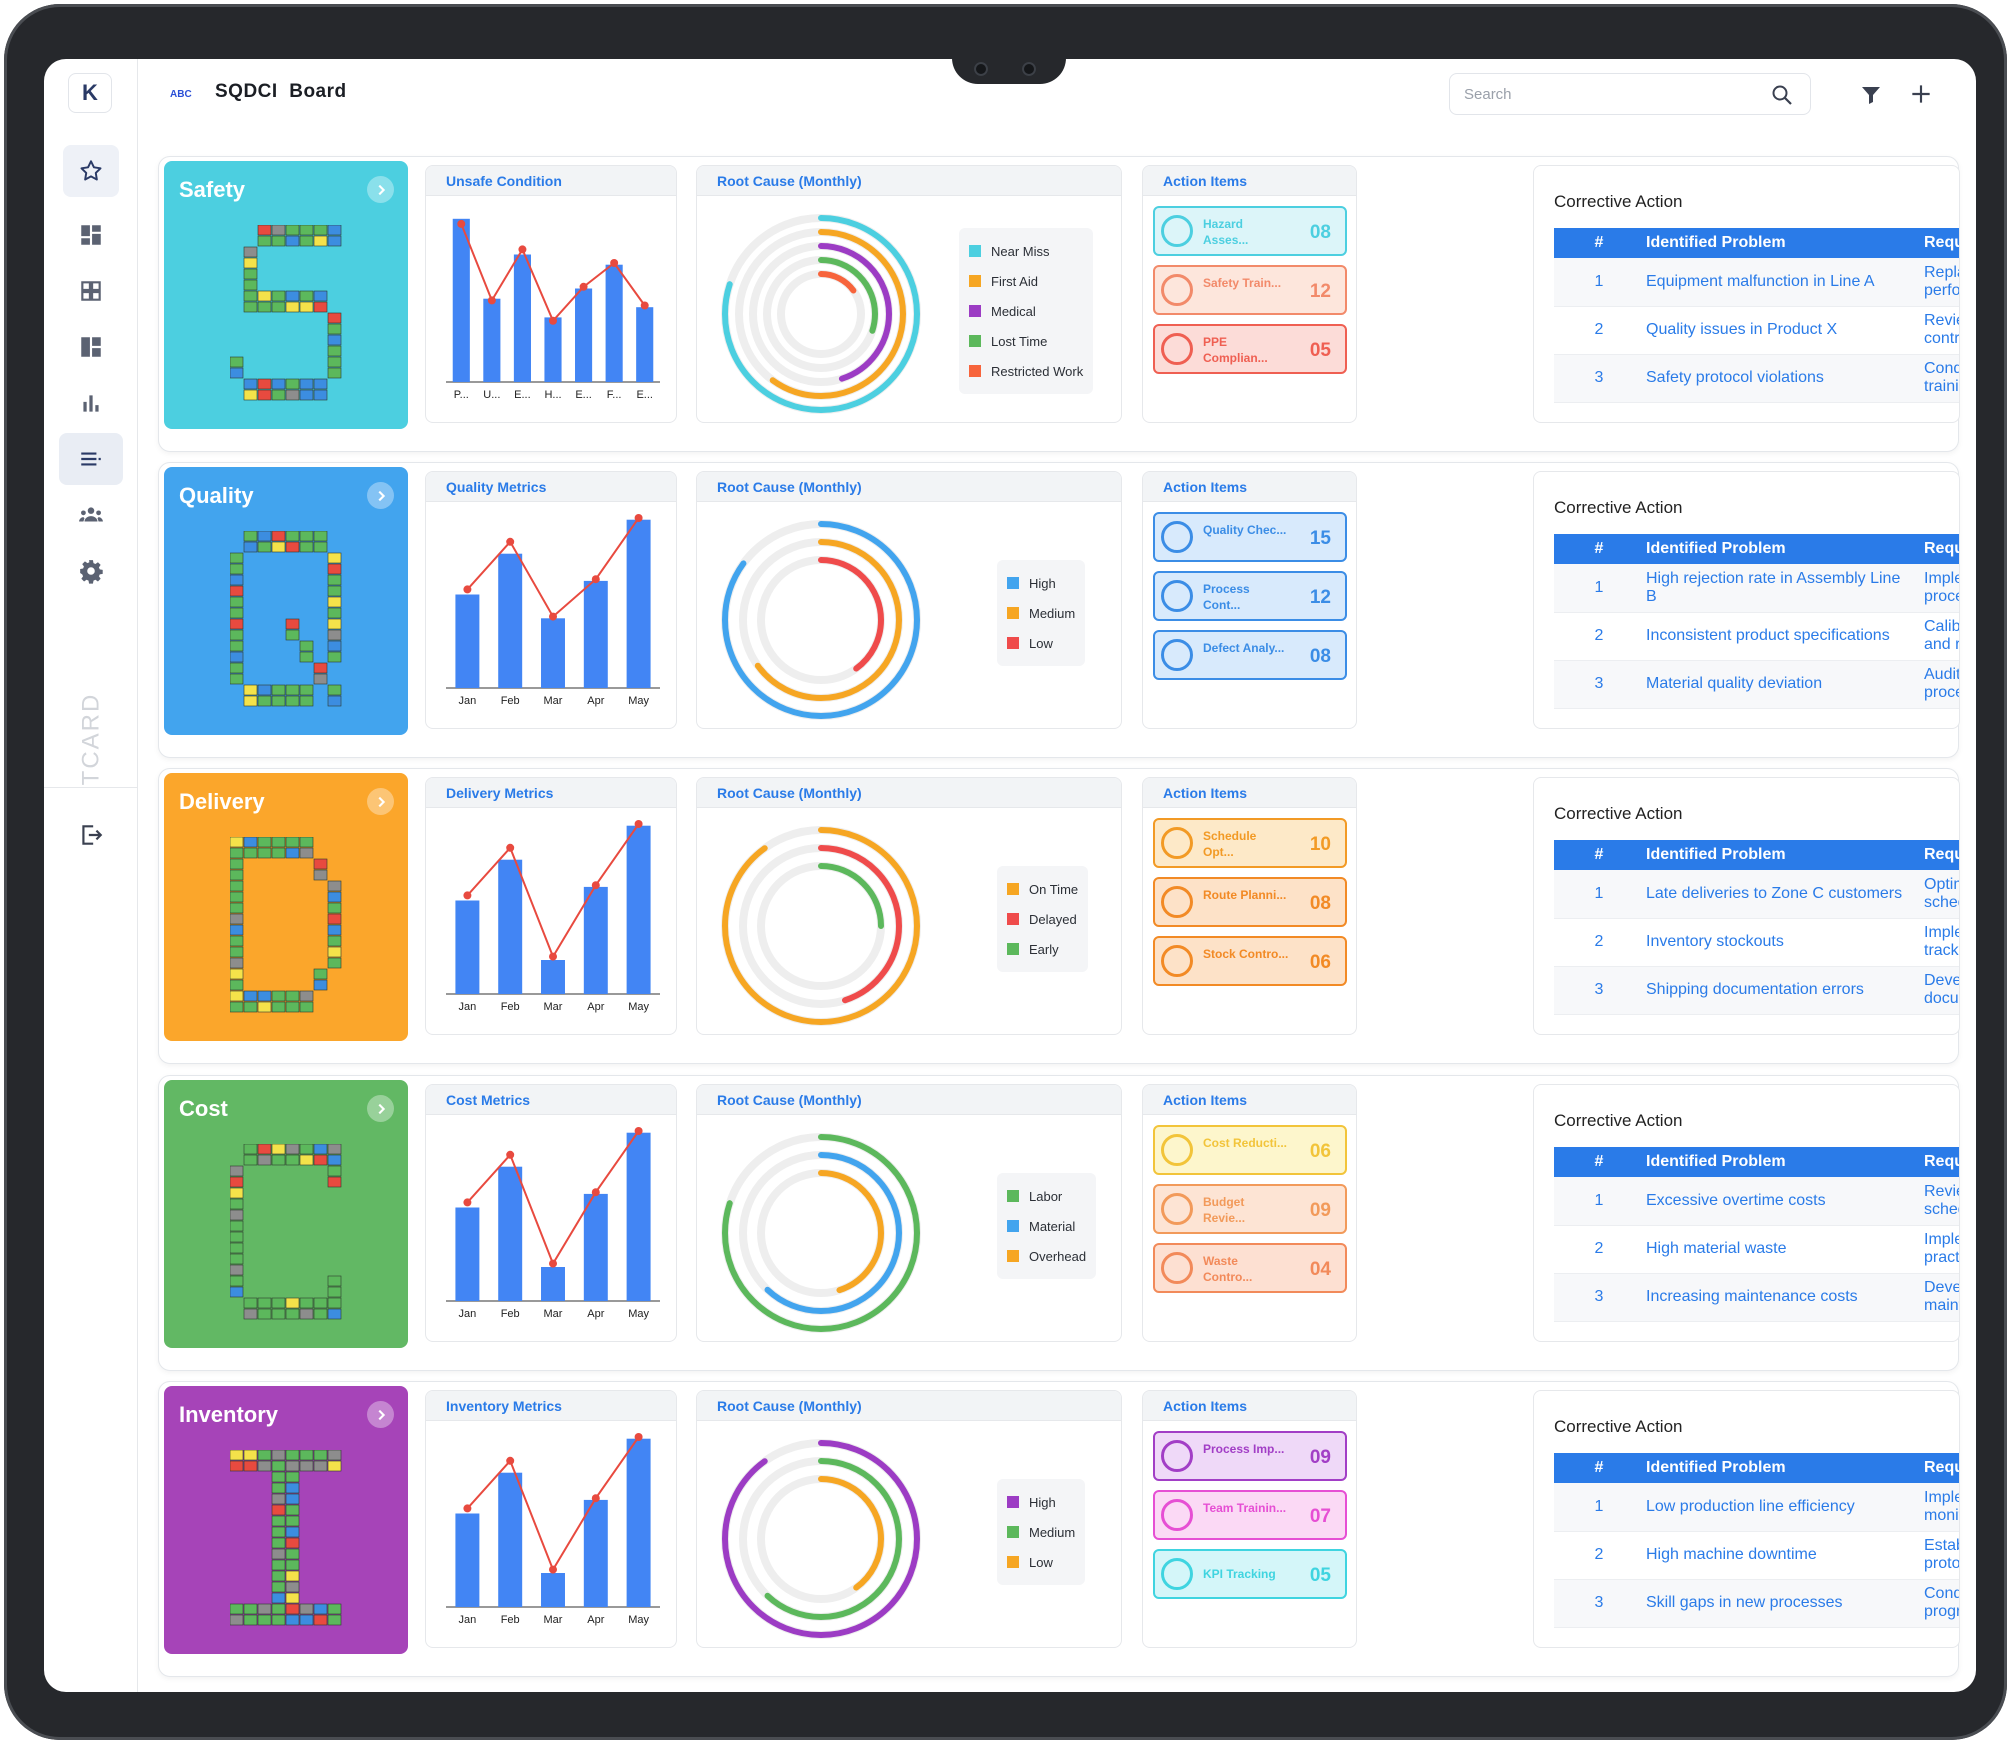 The height and width of the screenshot is (1744, 2011). Describe the element at coordinates (1250, 1456) in the screenshot. I see `action-item: Process Imp... 09` at that location.